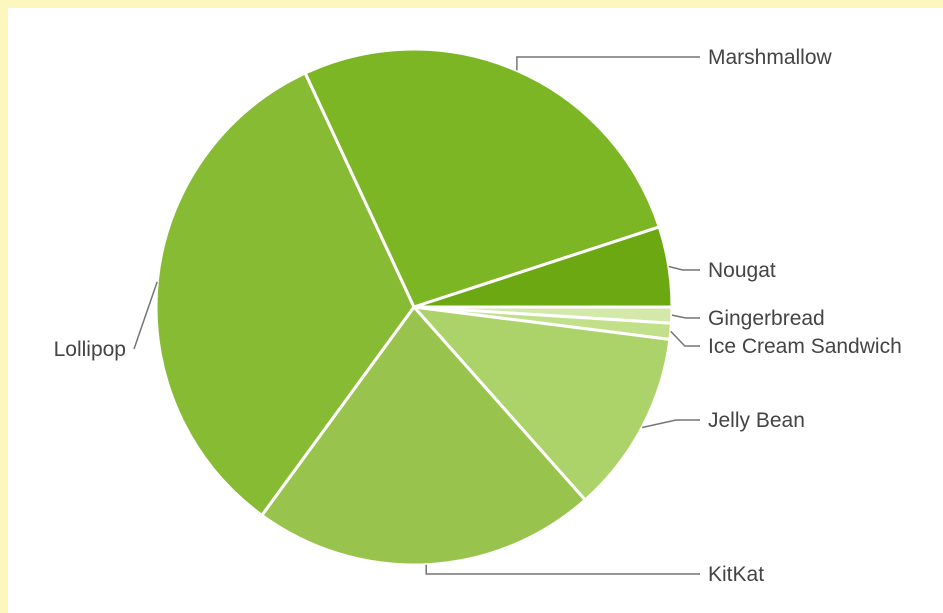 This screenshot has width=943, height=613. I want to click on pie-slice-kitkat, so click(423, 436).